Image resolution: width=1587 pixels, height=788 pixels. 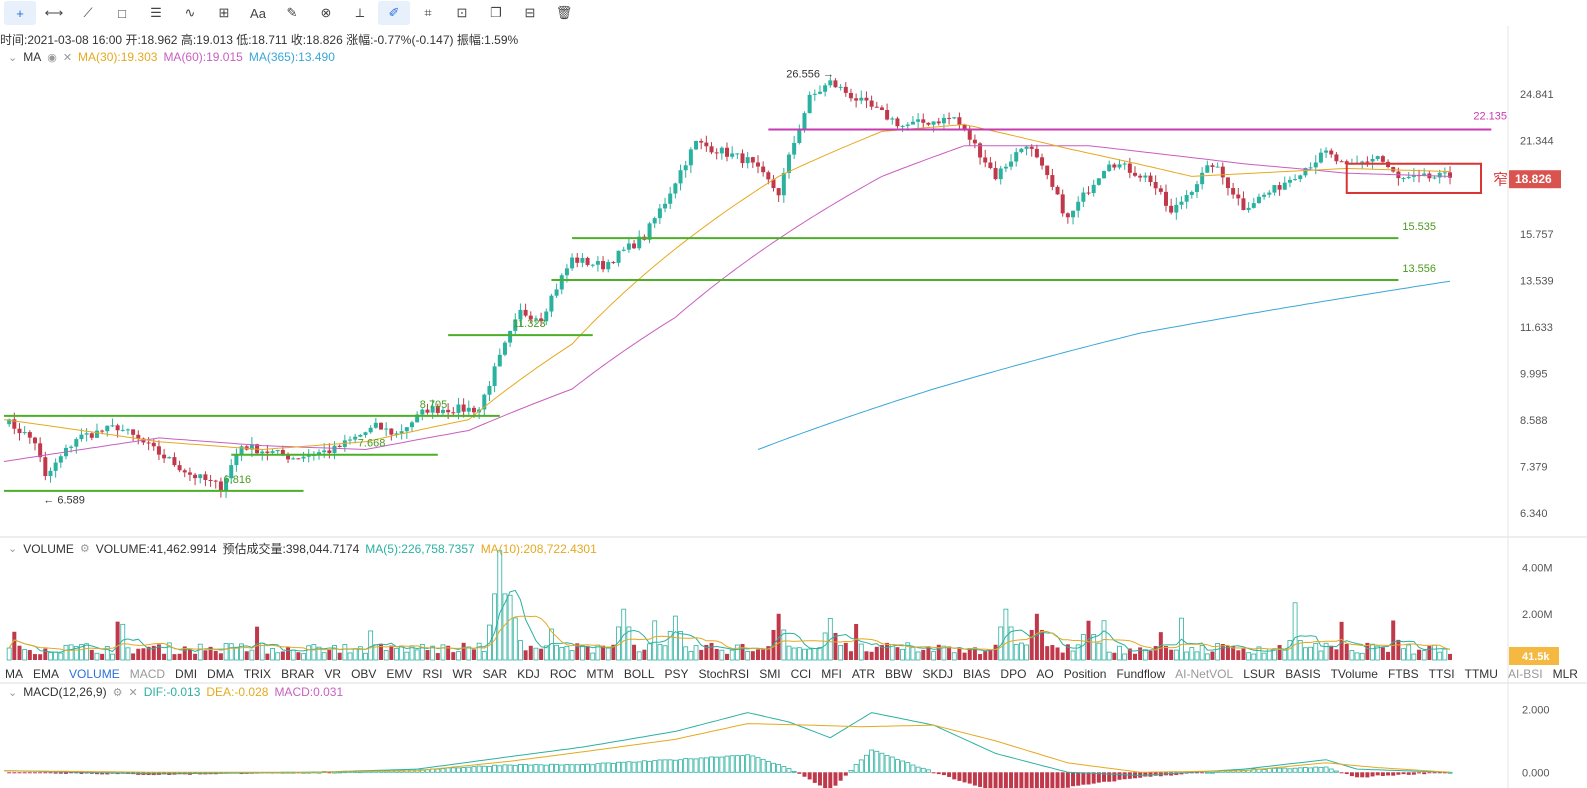 What do you see at coordinates (1085, 674) in the screenshot?
I see `tab-position: Position` at bounding box center [1085, 674].